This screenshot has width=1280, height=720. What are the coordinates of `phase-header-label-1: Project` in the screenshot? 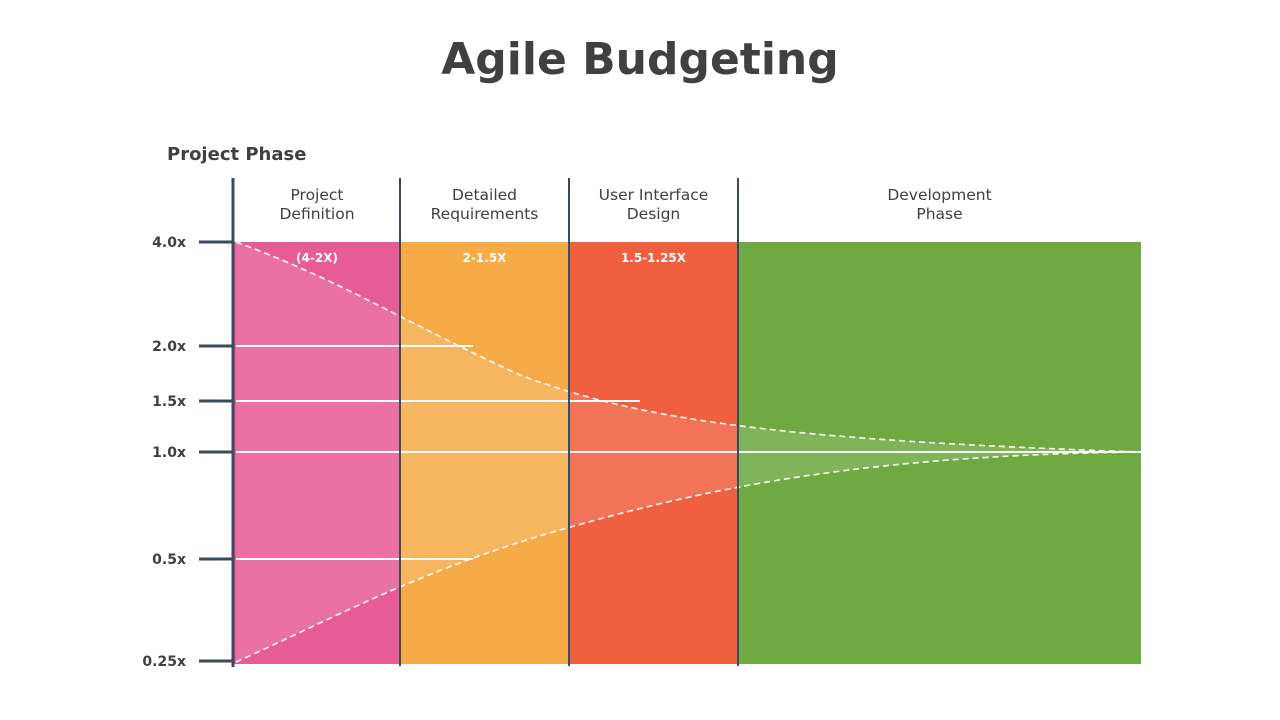 It's located at (316, 195).